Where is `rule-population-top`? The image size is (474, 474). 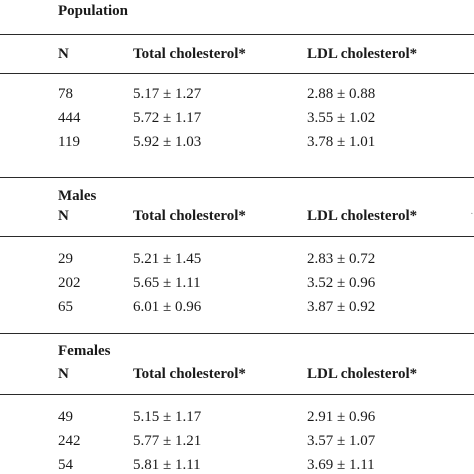
rule-population-top is located at coordinates (237, 34).